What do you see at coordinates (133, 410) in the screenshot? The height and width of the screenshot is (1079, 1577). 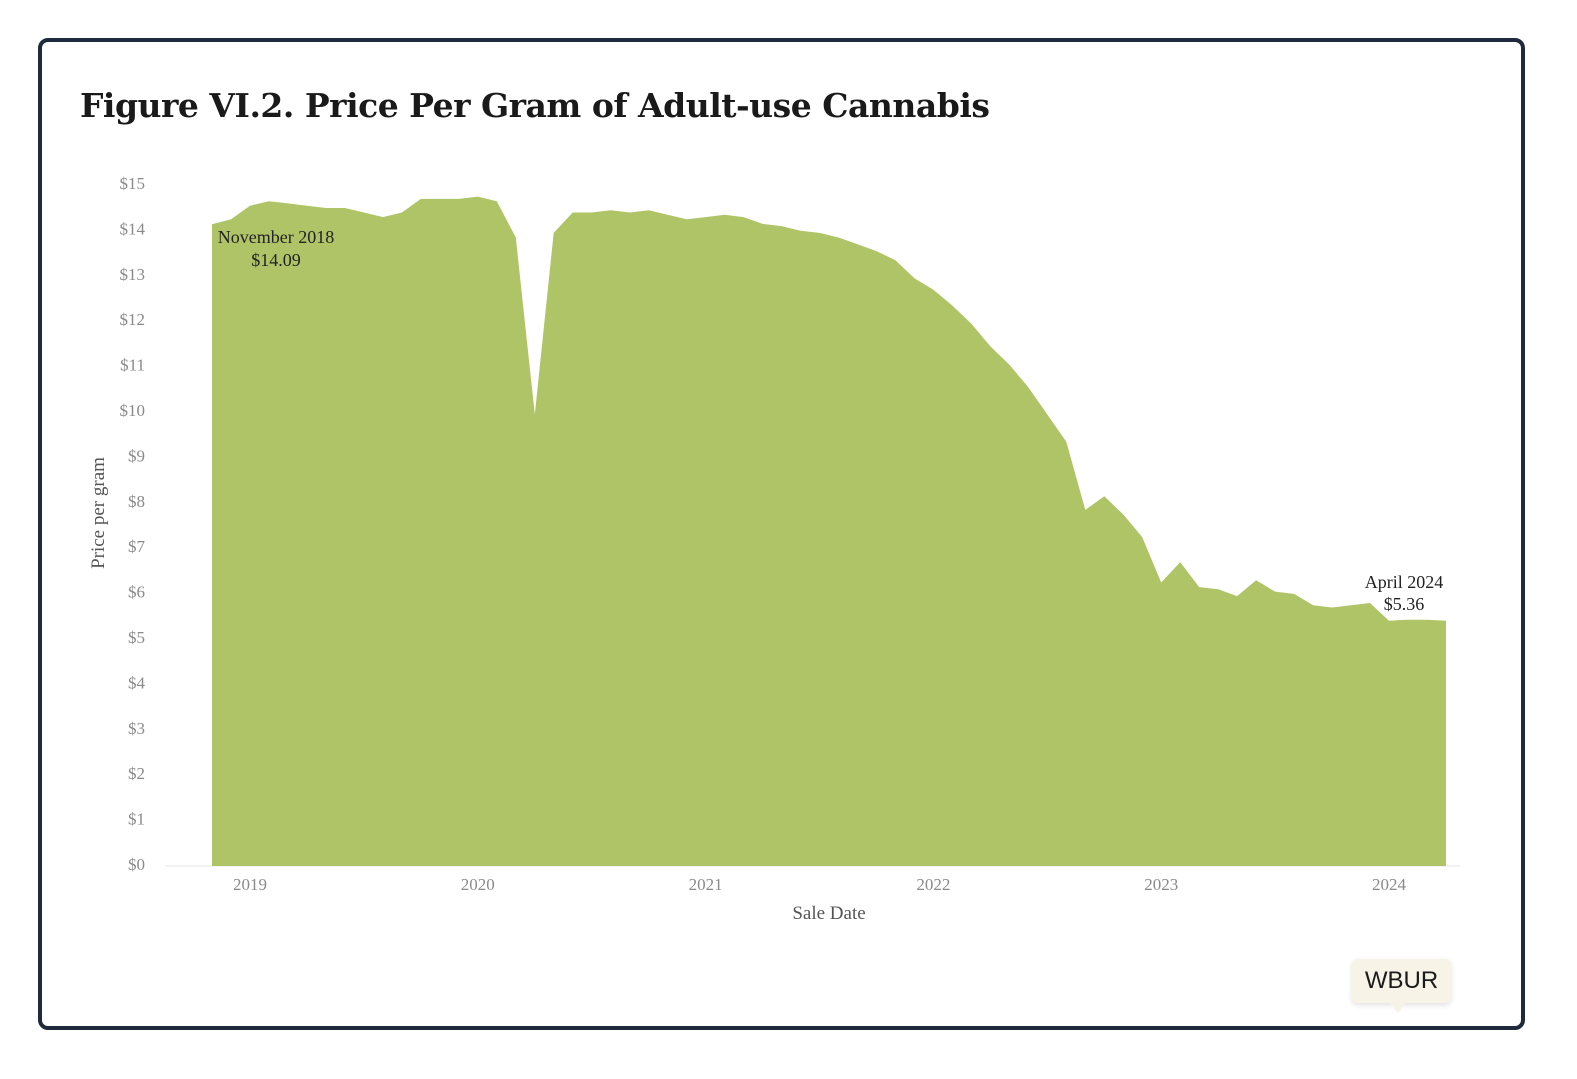 I see `y-tick-label: $10` at bounding box center [133, 410].